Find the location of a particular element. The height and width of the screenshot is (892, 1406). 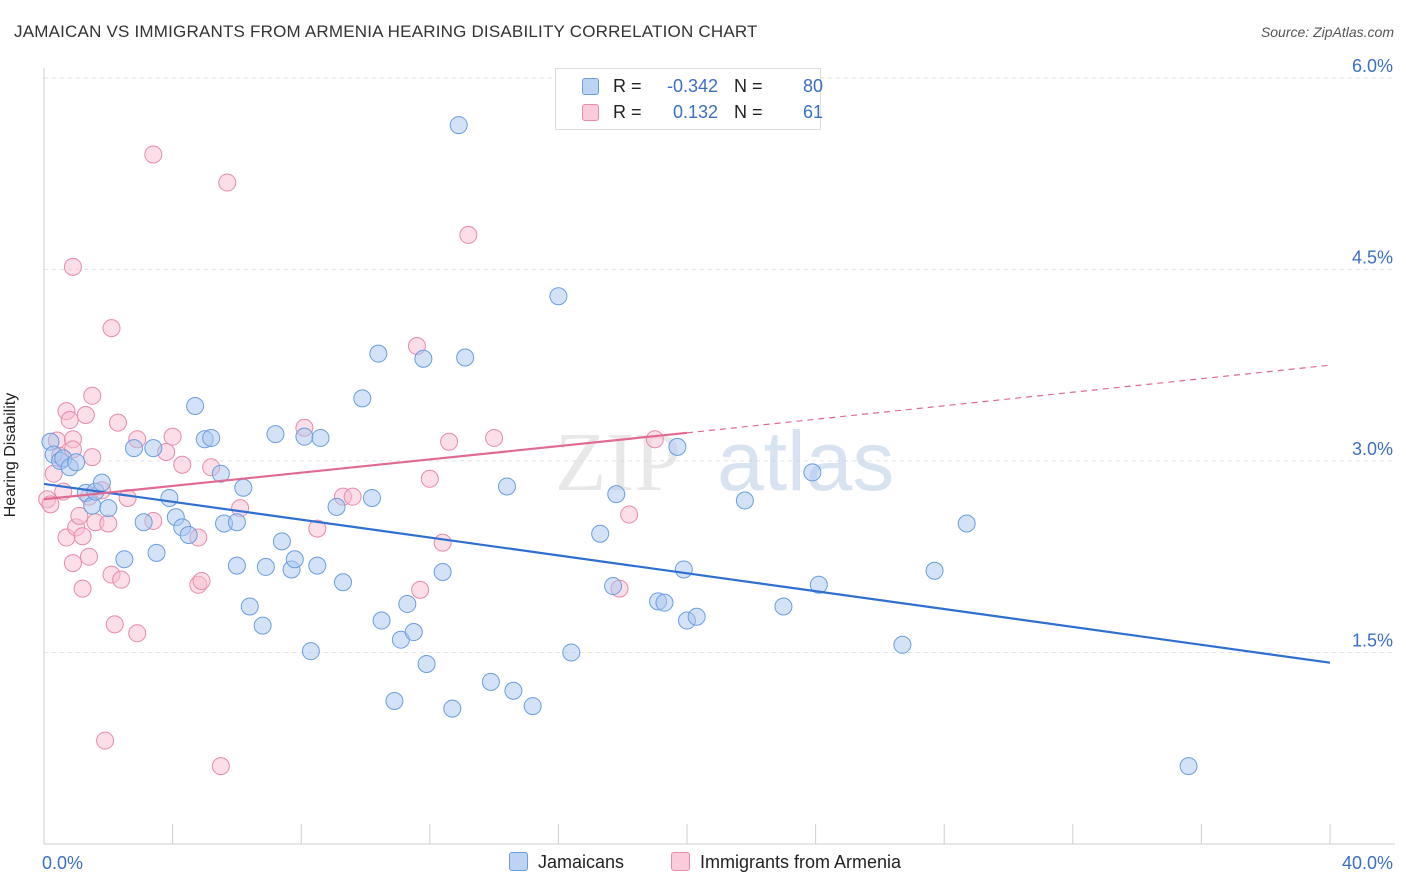

x-tick-label: 0.0% is located at coordinates (62, 863).